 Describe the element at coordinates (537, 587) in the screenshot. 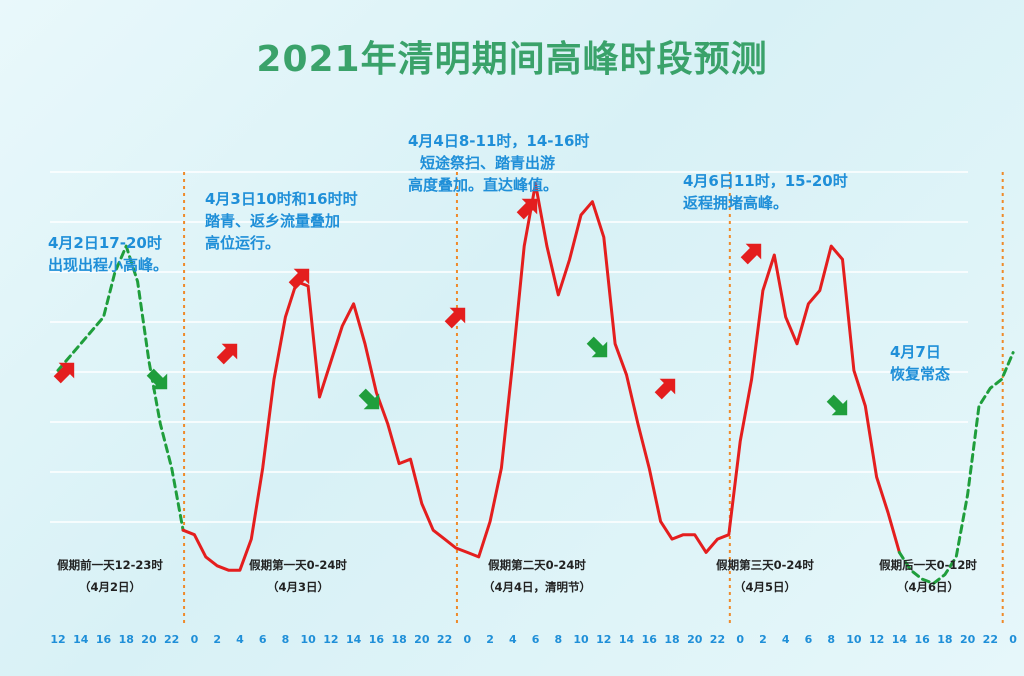

I see `segment-sublabel: （4月4日，清明节）` at that location.